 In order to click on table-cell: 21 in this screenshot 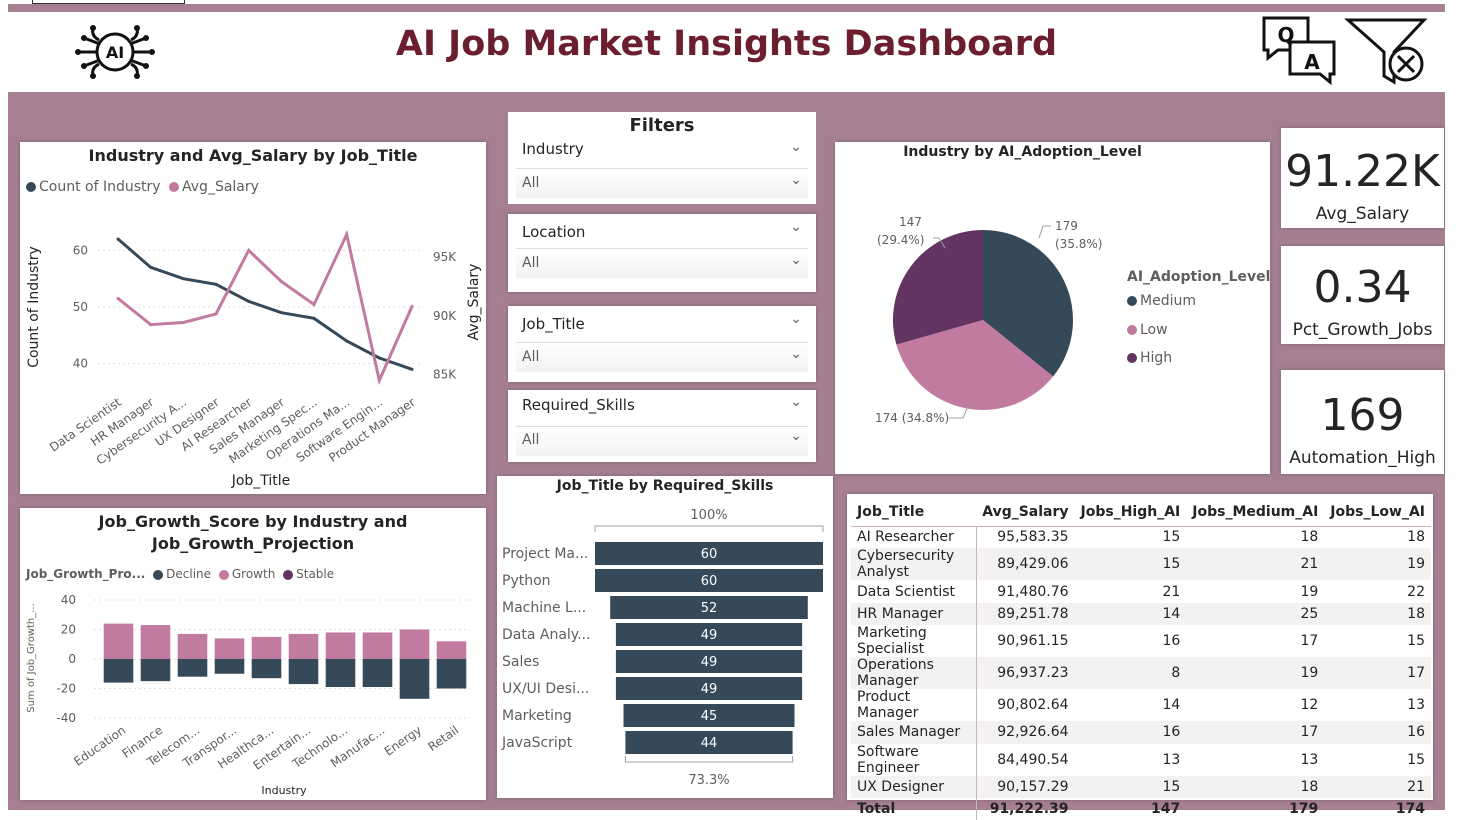, I will do `click(1171, 591)`.